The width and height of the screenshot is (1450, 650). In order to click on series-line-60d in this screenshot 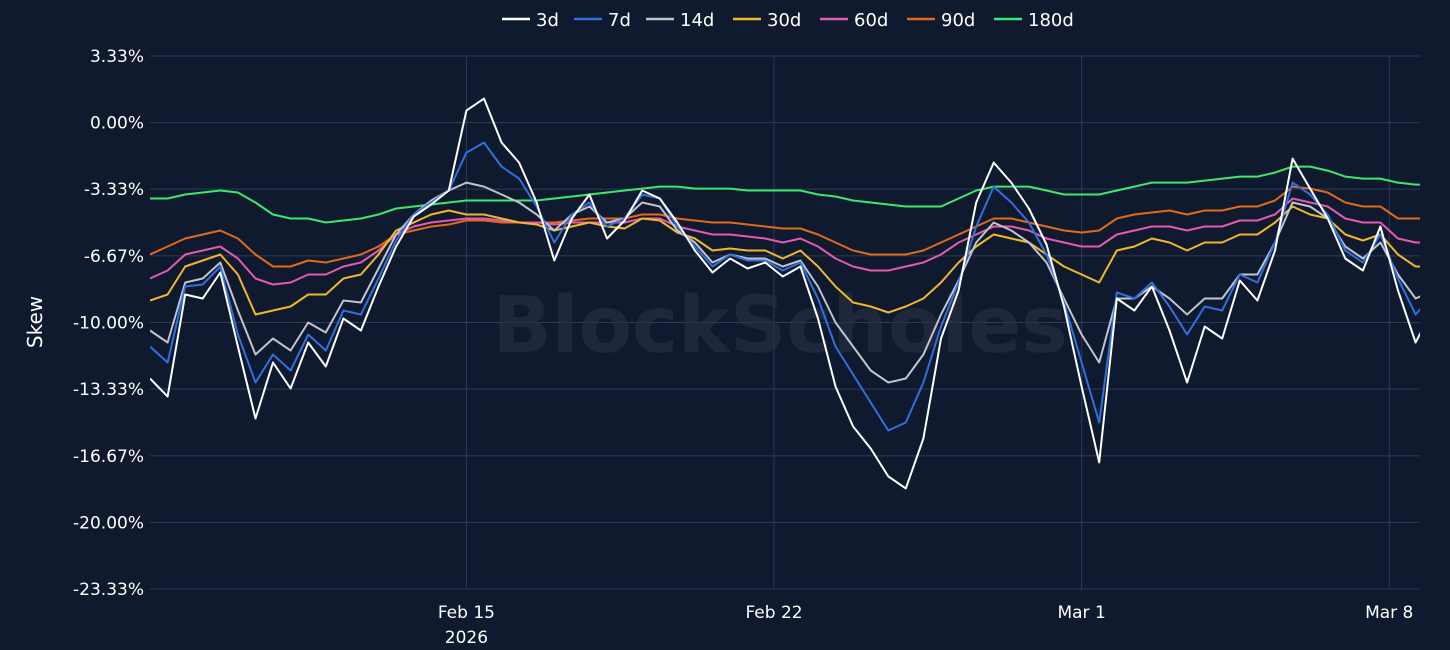, I will do `click(785, 241)`.